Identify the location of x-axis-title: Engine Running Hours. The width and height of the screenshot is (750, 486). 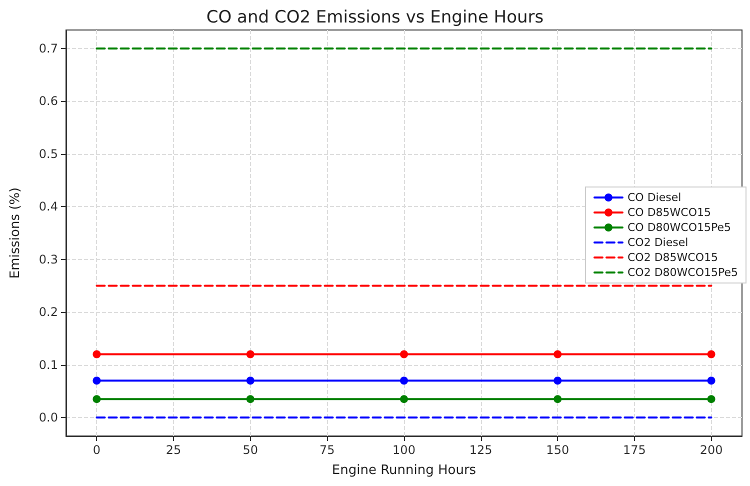
(404, 470).